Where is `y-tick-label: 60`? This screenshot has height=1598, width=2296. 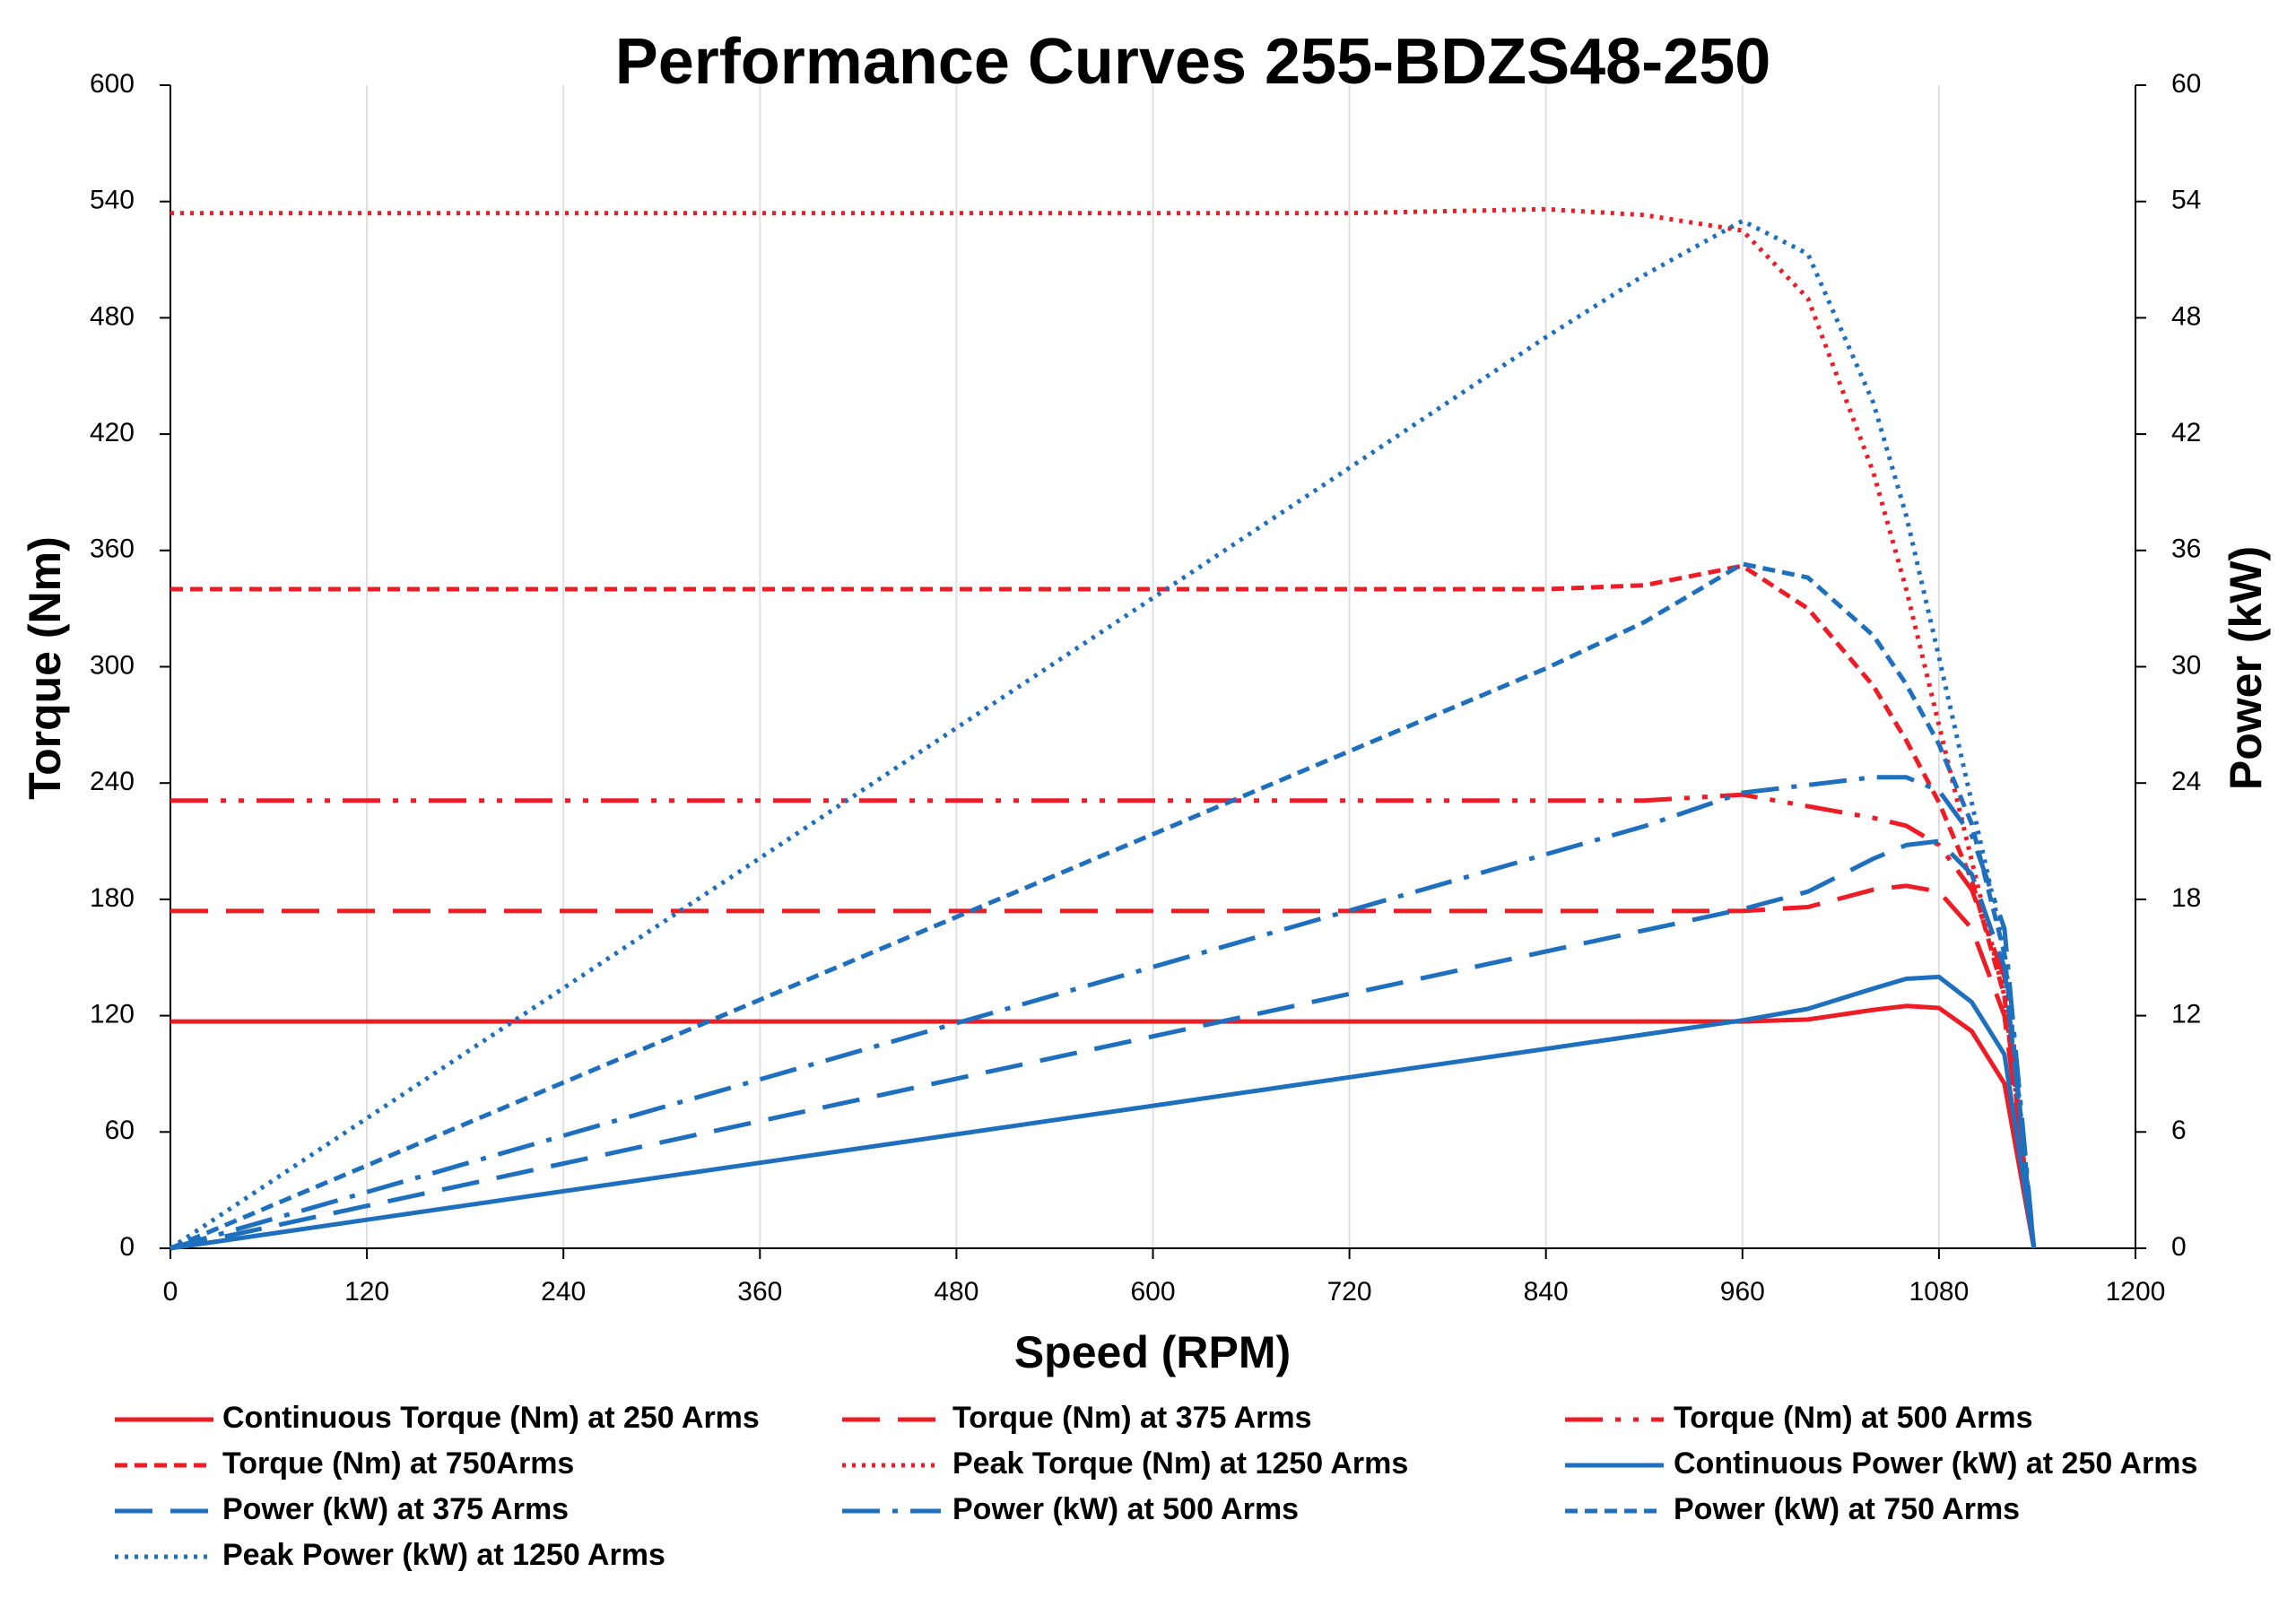 y-tick-label: 60 is located at coordinates (120, 1130).